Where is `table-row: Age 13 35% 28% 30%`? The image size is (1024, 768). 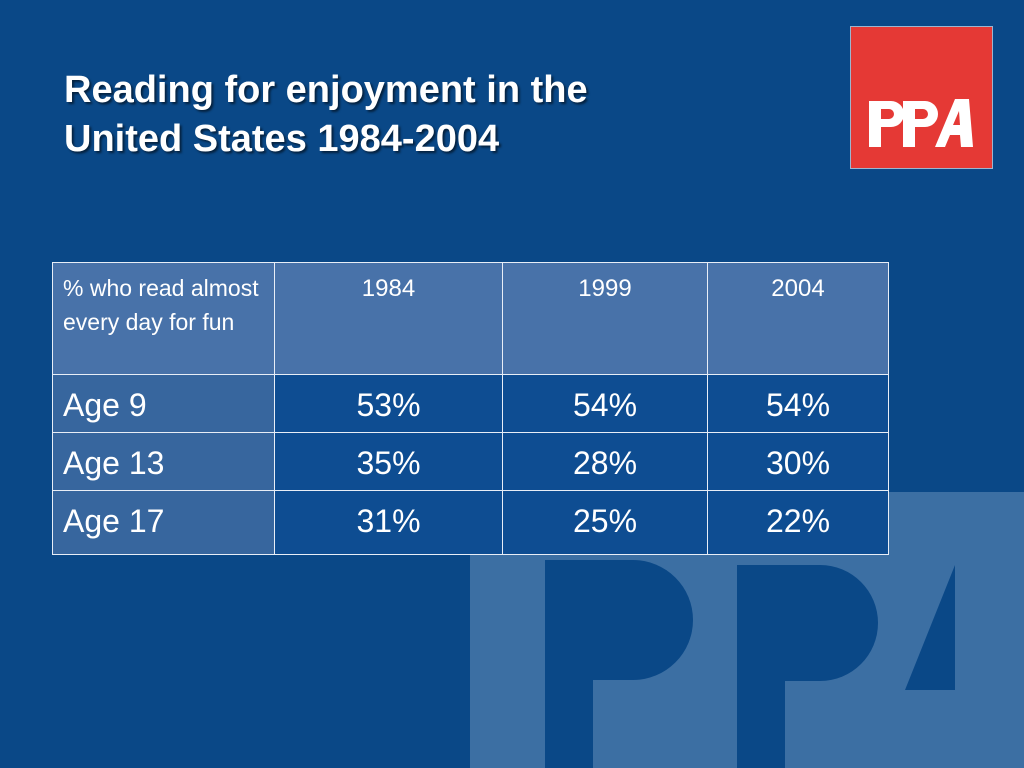
table-row: Age 13 35% 28% 30% is located at coordinates (470, 461).